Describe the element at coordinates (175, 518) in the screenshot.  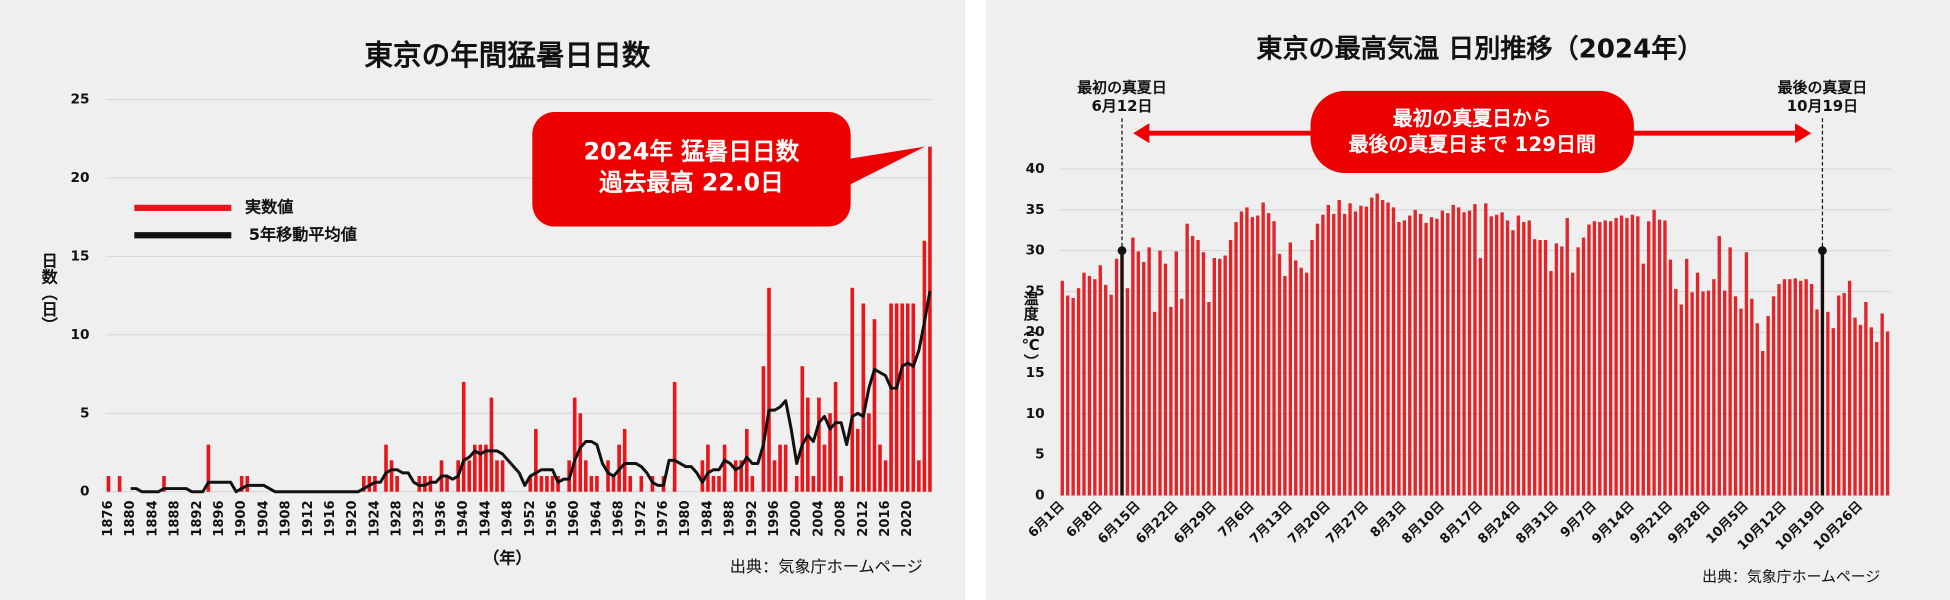
I see `x-tick-label: 1888` at that location.